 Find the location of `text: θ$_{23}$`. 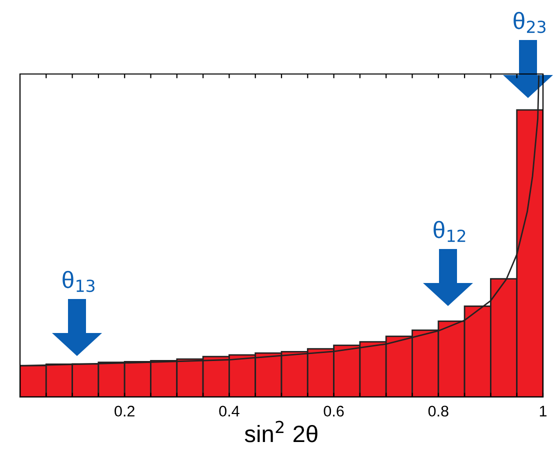

text: θ$_{23}$ is located at coordinates (530, 23).